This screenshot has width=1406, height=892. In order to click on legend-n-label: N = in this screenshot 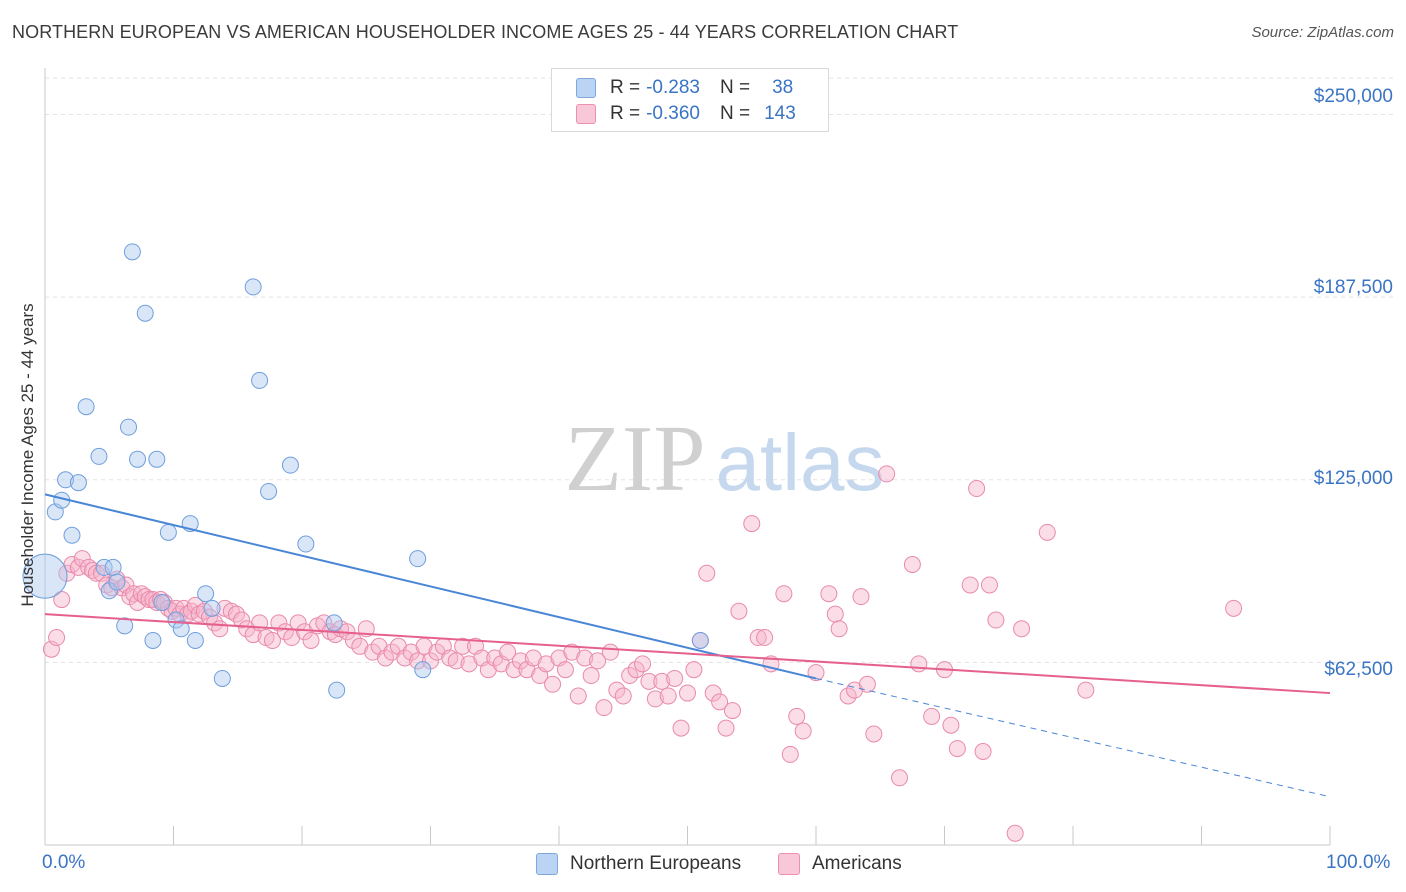, I will do `click(735, 113)`.